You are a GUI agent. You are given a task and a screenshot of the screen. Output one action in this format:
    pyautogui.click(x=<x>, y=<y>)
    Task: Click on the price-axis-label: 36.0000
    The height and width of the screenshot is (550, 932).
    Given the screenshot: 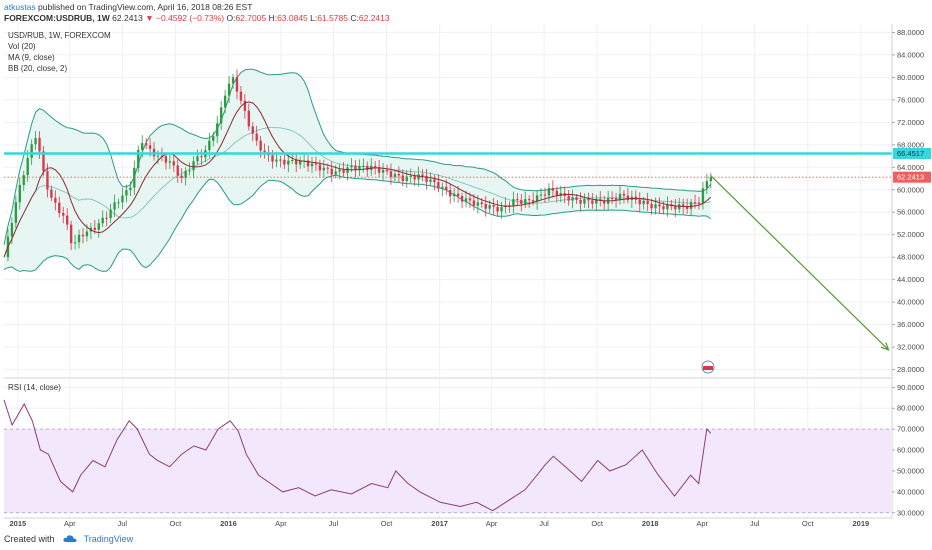 What is the action you would take?
    pyautogui.click(x=910, y=324)
    